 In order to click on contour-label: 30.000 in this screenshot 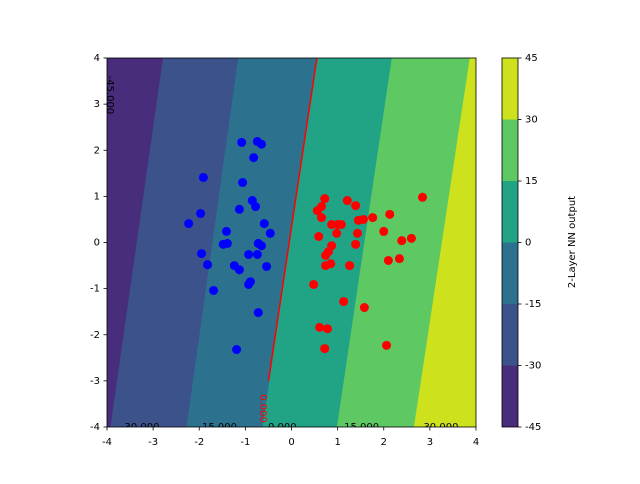, I will do `click(440, 427)`.